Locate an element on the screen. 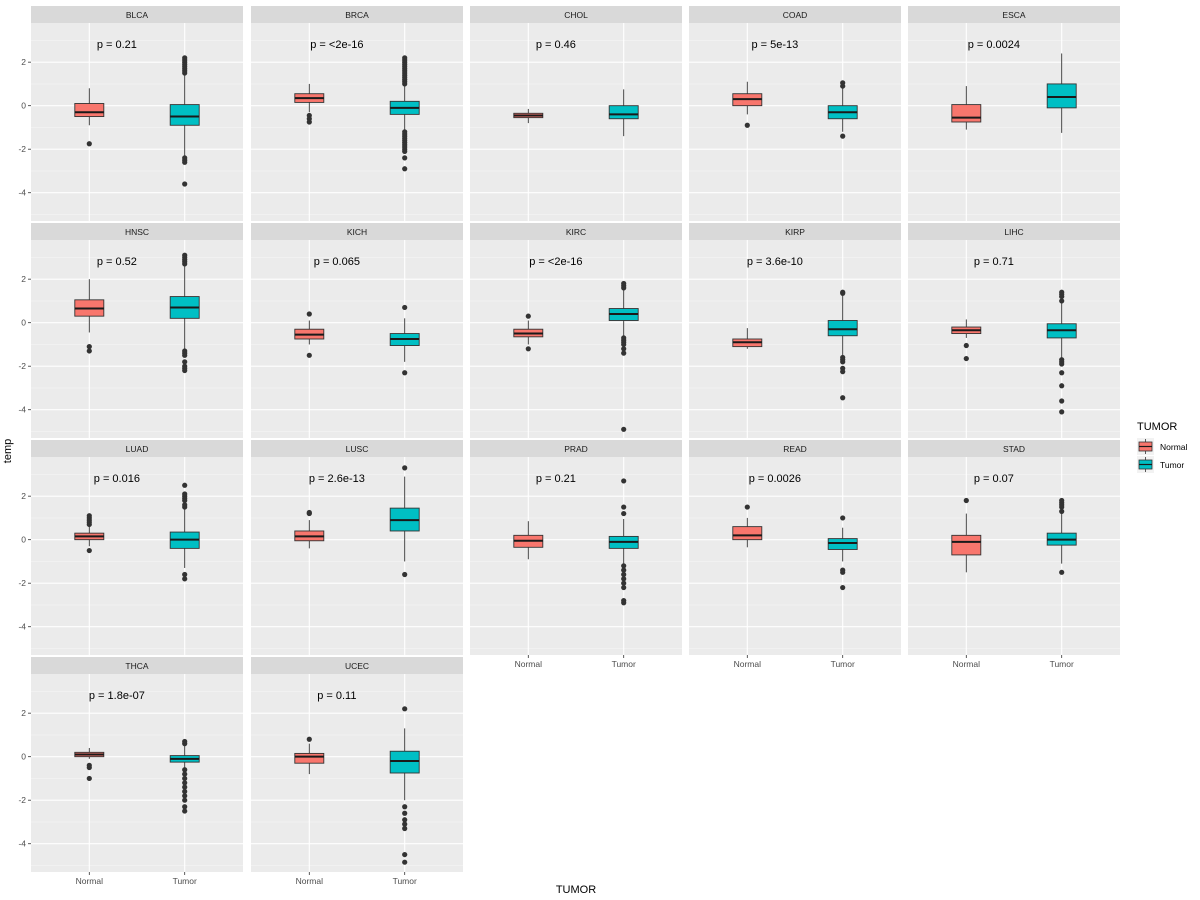 The image size is (1200, 900). panel-coad: COAD p = 5e-13 is located at coordinates (795, 113).